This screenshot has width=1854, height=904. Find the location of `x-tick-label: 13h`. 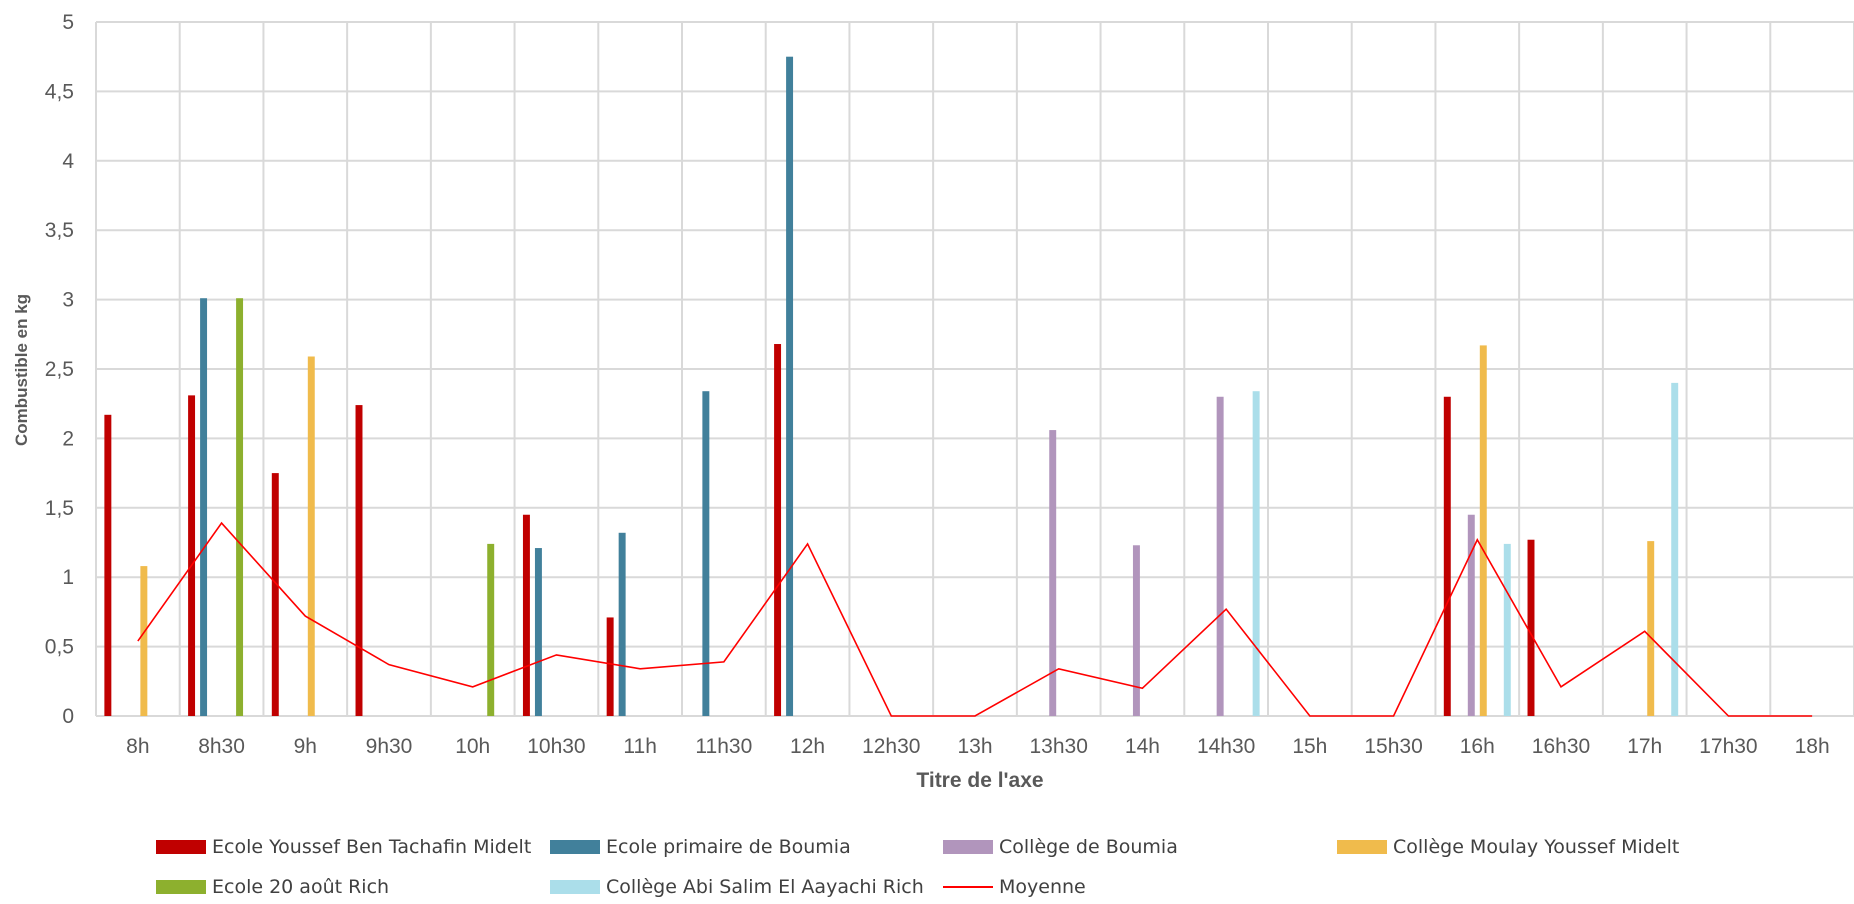

x-tick-label: 13h is located at coordinates (974, 746).